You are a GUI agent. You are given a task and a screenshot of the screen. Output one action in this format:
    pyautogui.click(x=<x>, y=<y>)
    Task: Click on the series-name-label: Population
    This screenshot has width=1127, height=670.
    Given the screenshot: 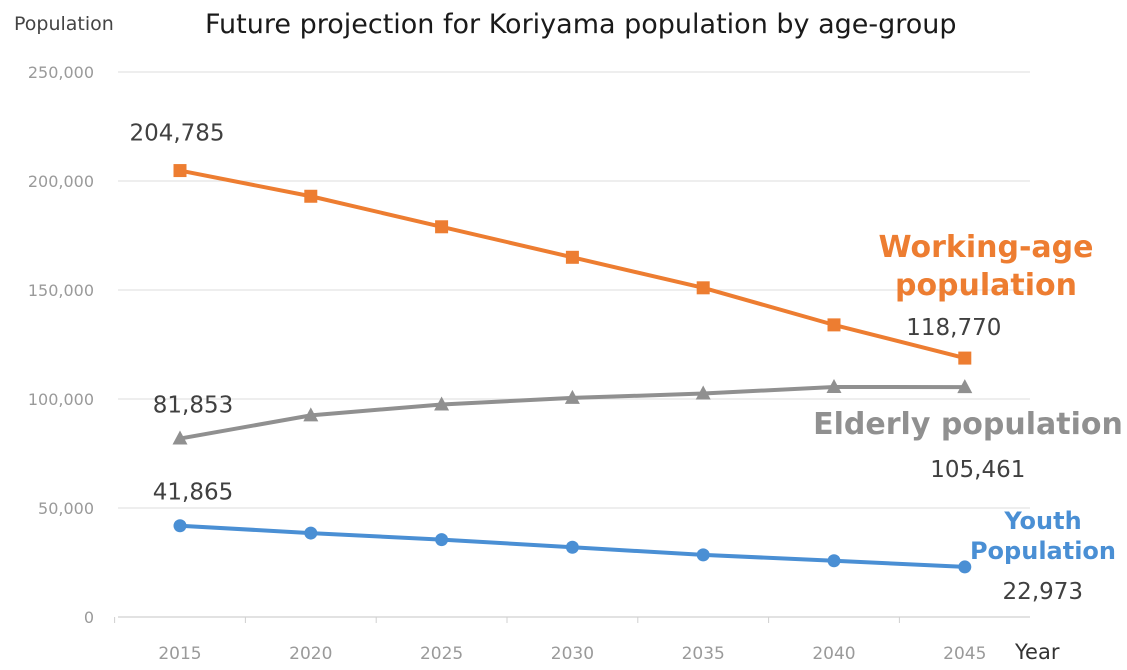 What is the action you would take?
    pyautogui.click(x=1043, y=551)
    